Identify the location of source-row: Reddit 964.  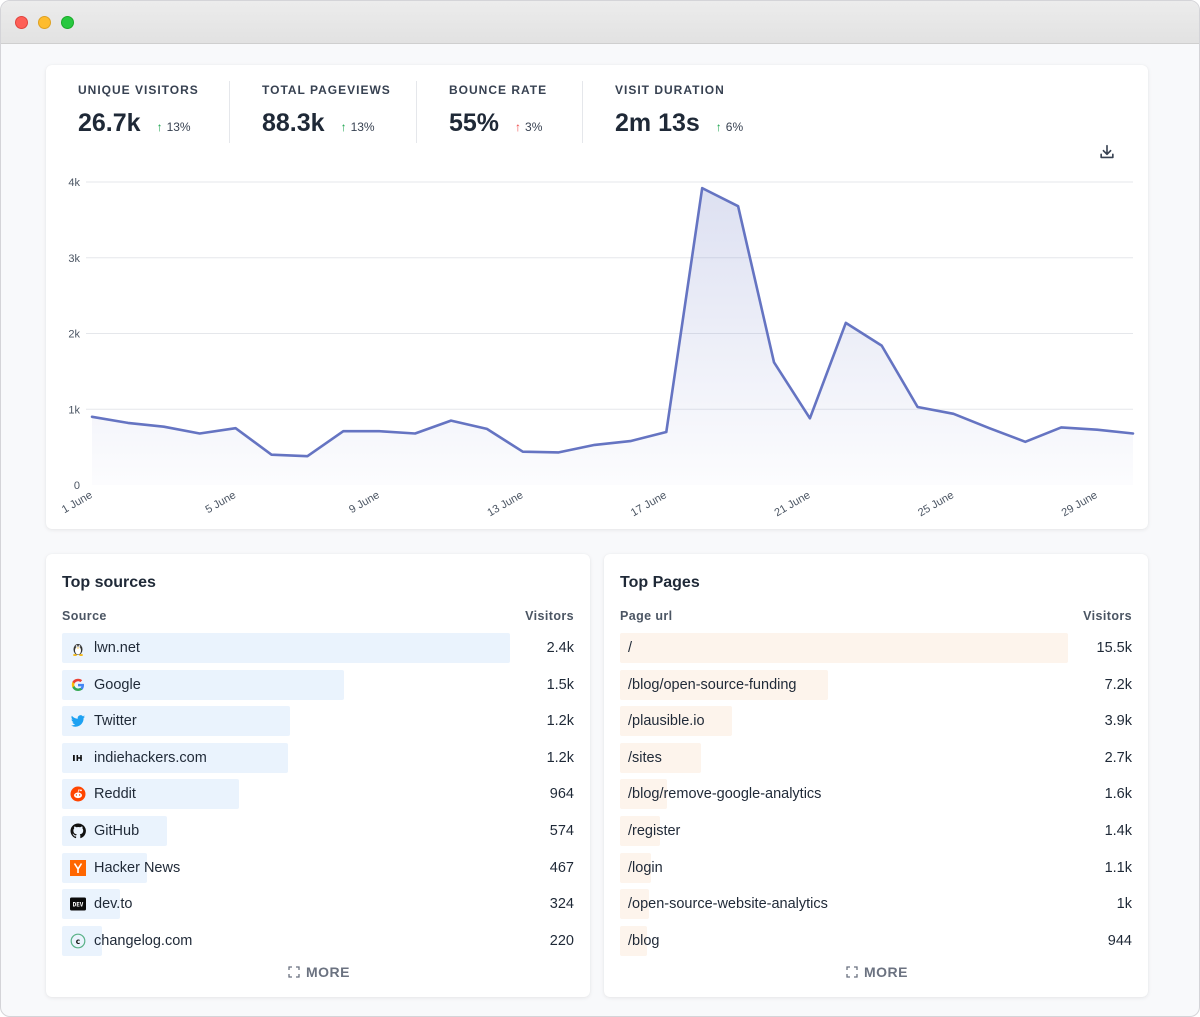
(318, 794).